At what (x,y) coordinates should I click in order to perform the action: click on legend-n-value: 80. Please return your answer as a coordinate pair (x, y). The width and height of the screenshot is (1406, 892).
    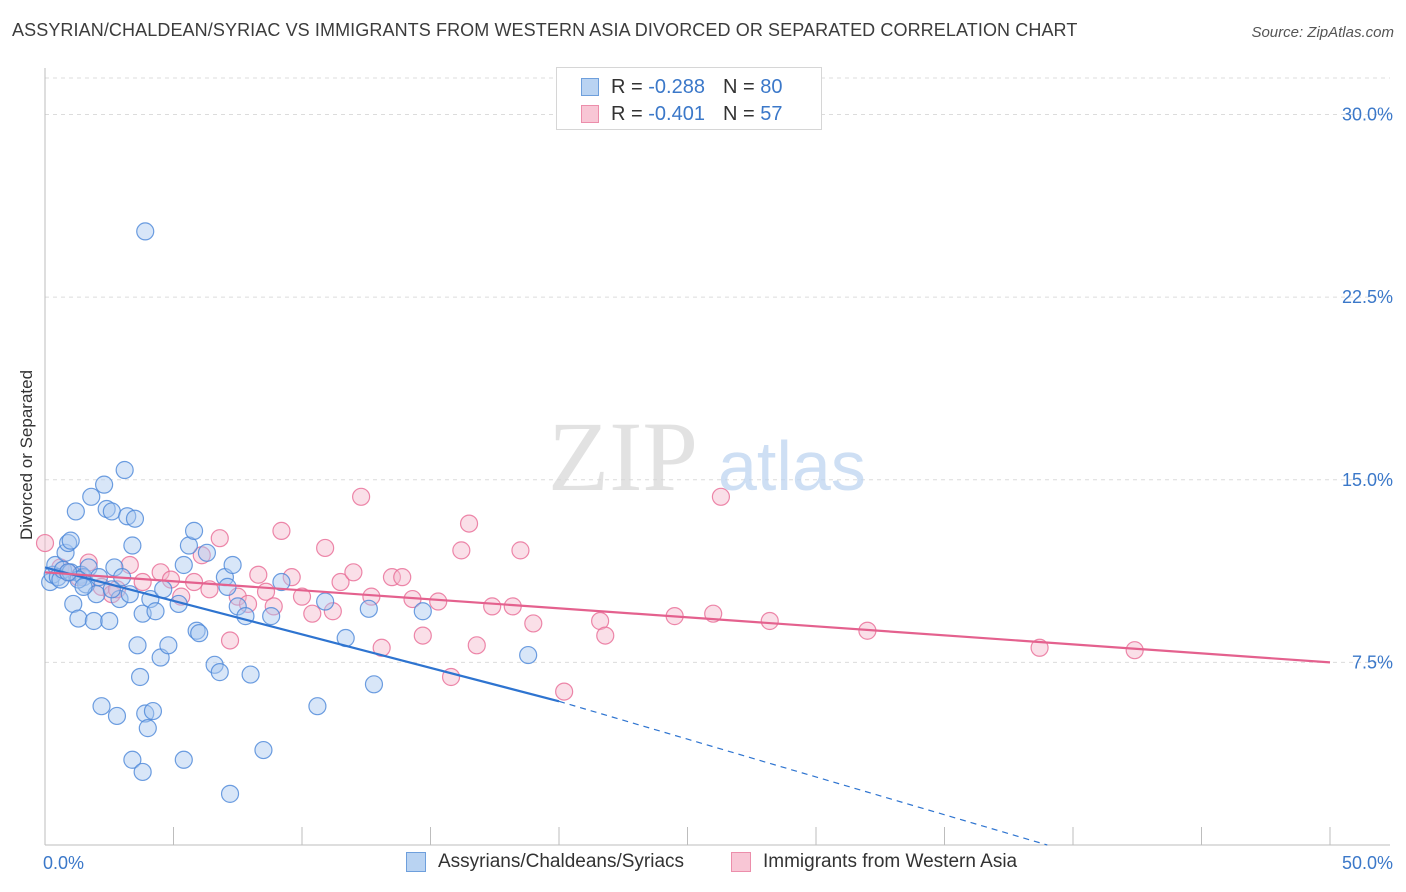
    Looking at the image, I should click on (771, 86).